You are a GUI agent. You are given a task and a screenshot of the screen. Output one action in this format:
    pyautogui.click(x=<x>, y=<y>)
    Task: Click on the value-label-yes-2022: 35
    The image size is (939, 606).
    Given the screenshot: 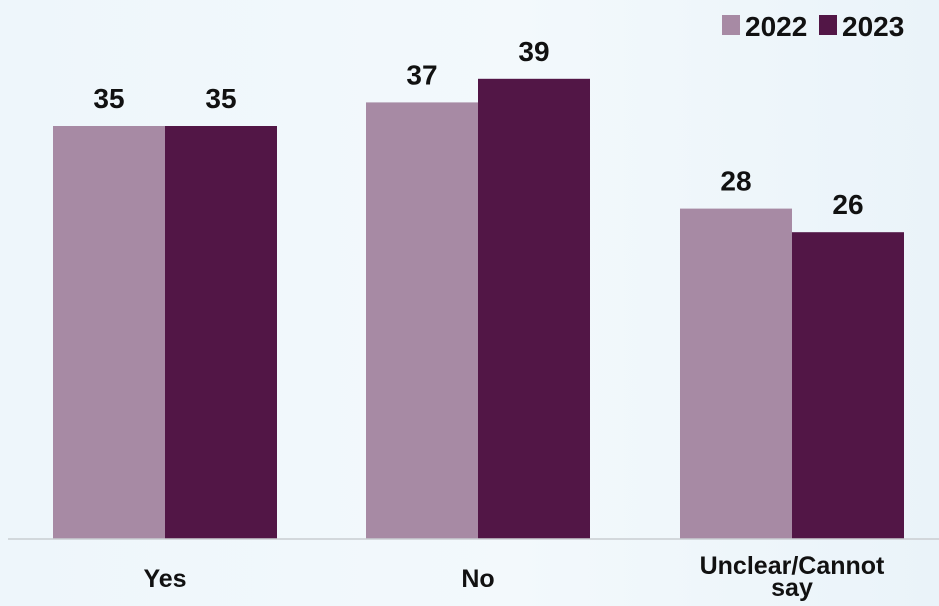 What is the action you would take?
    pyautogui.click(x=108, y=98)
    